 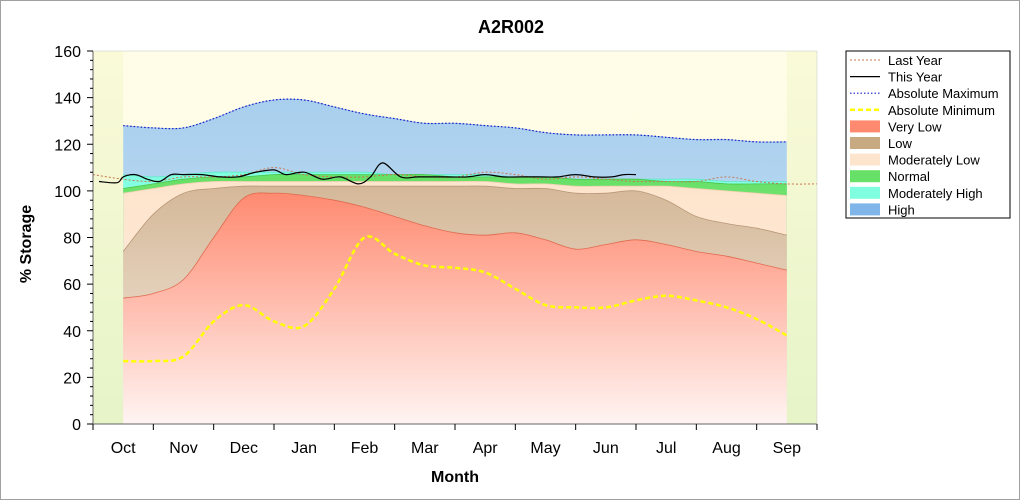 I want to click on band-edge-very-low, so click(x=455, y=245).